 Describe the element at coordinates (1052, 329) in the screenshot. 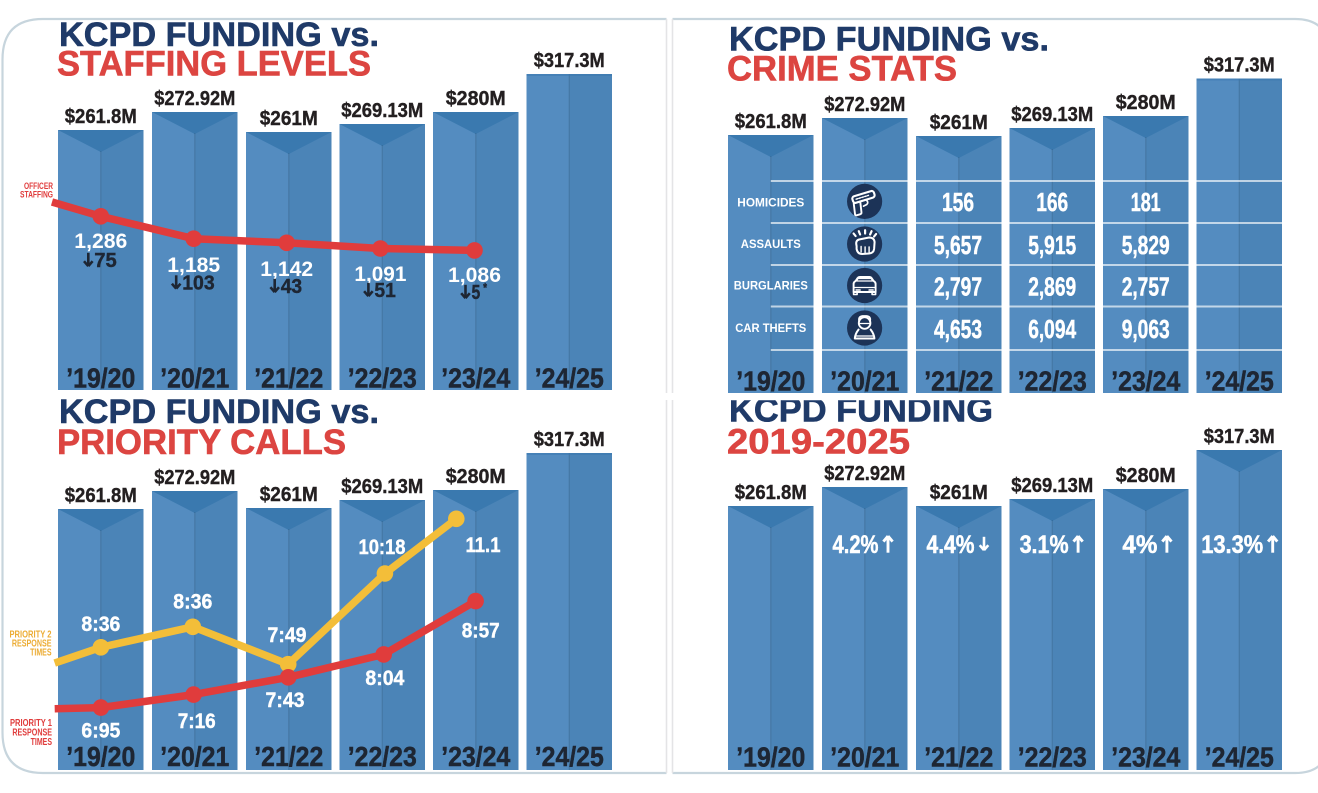

I see `svg-text: 6,094` at that location.